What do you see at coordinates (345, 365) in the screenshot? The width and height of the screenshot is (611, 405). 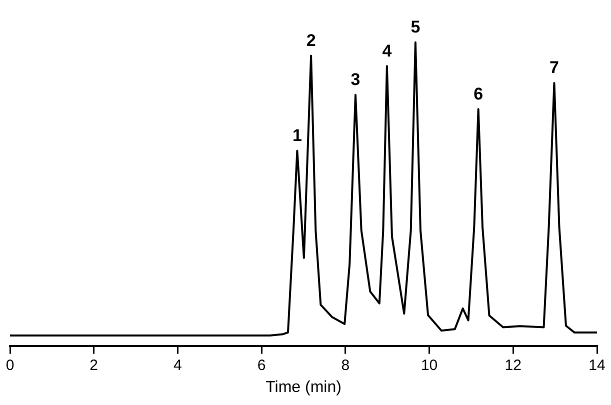 I see `x-tick-label: 8` at bounding box center [345, 365].